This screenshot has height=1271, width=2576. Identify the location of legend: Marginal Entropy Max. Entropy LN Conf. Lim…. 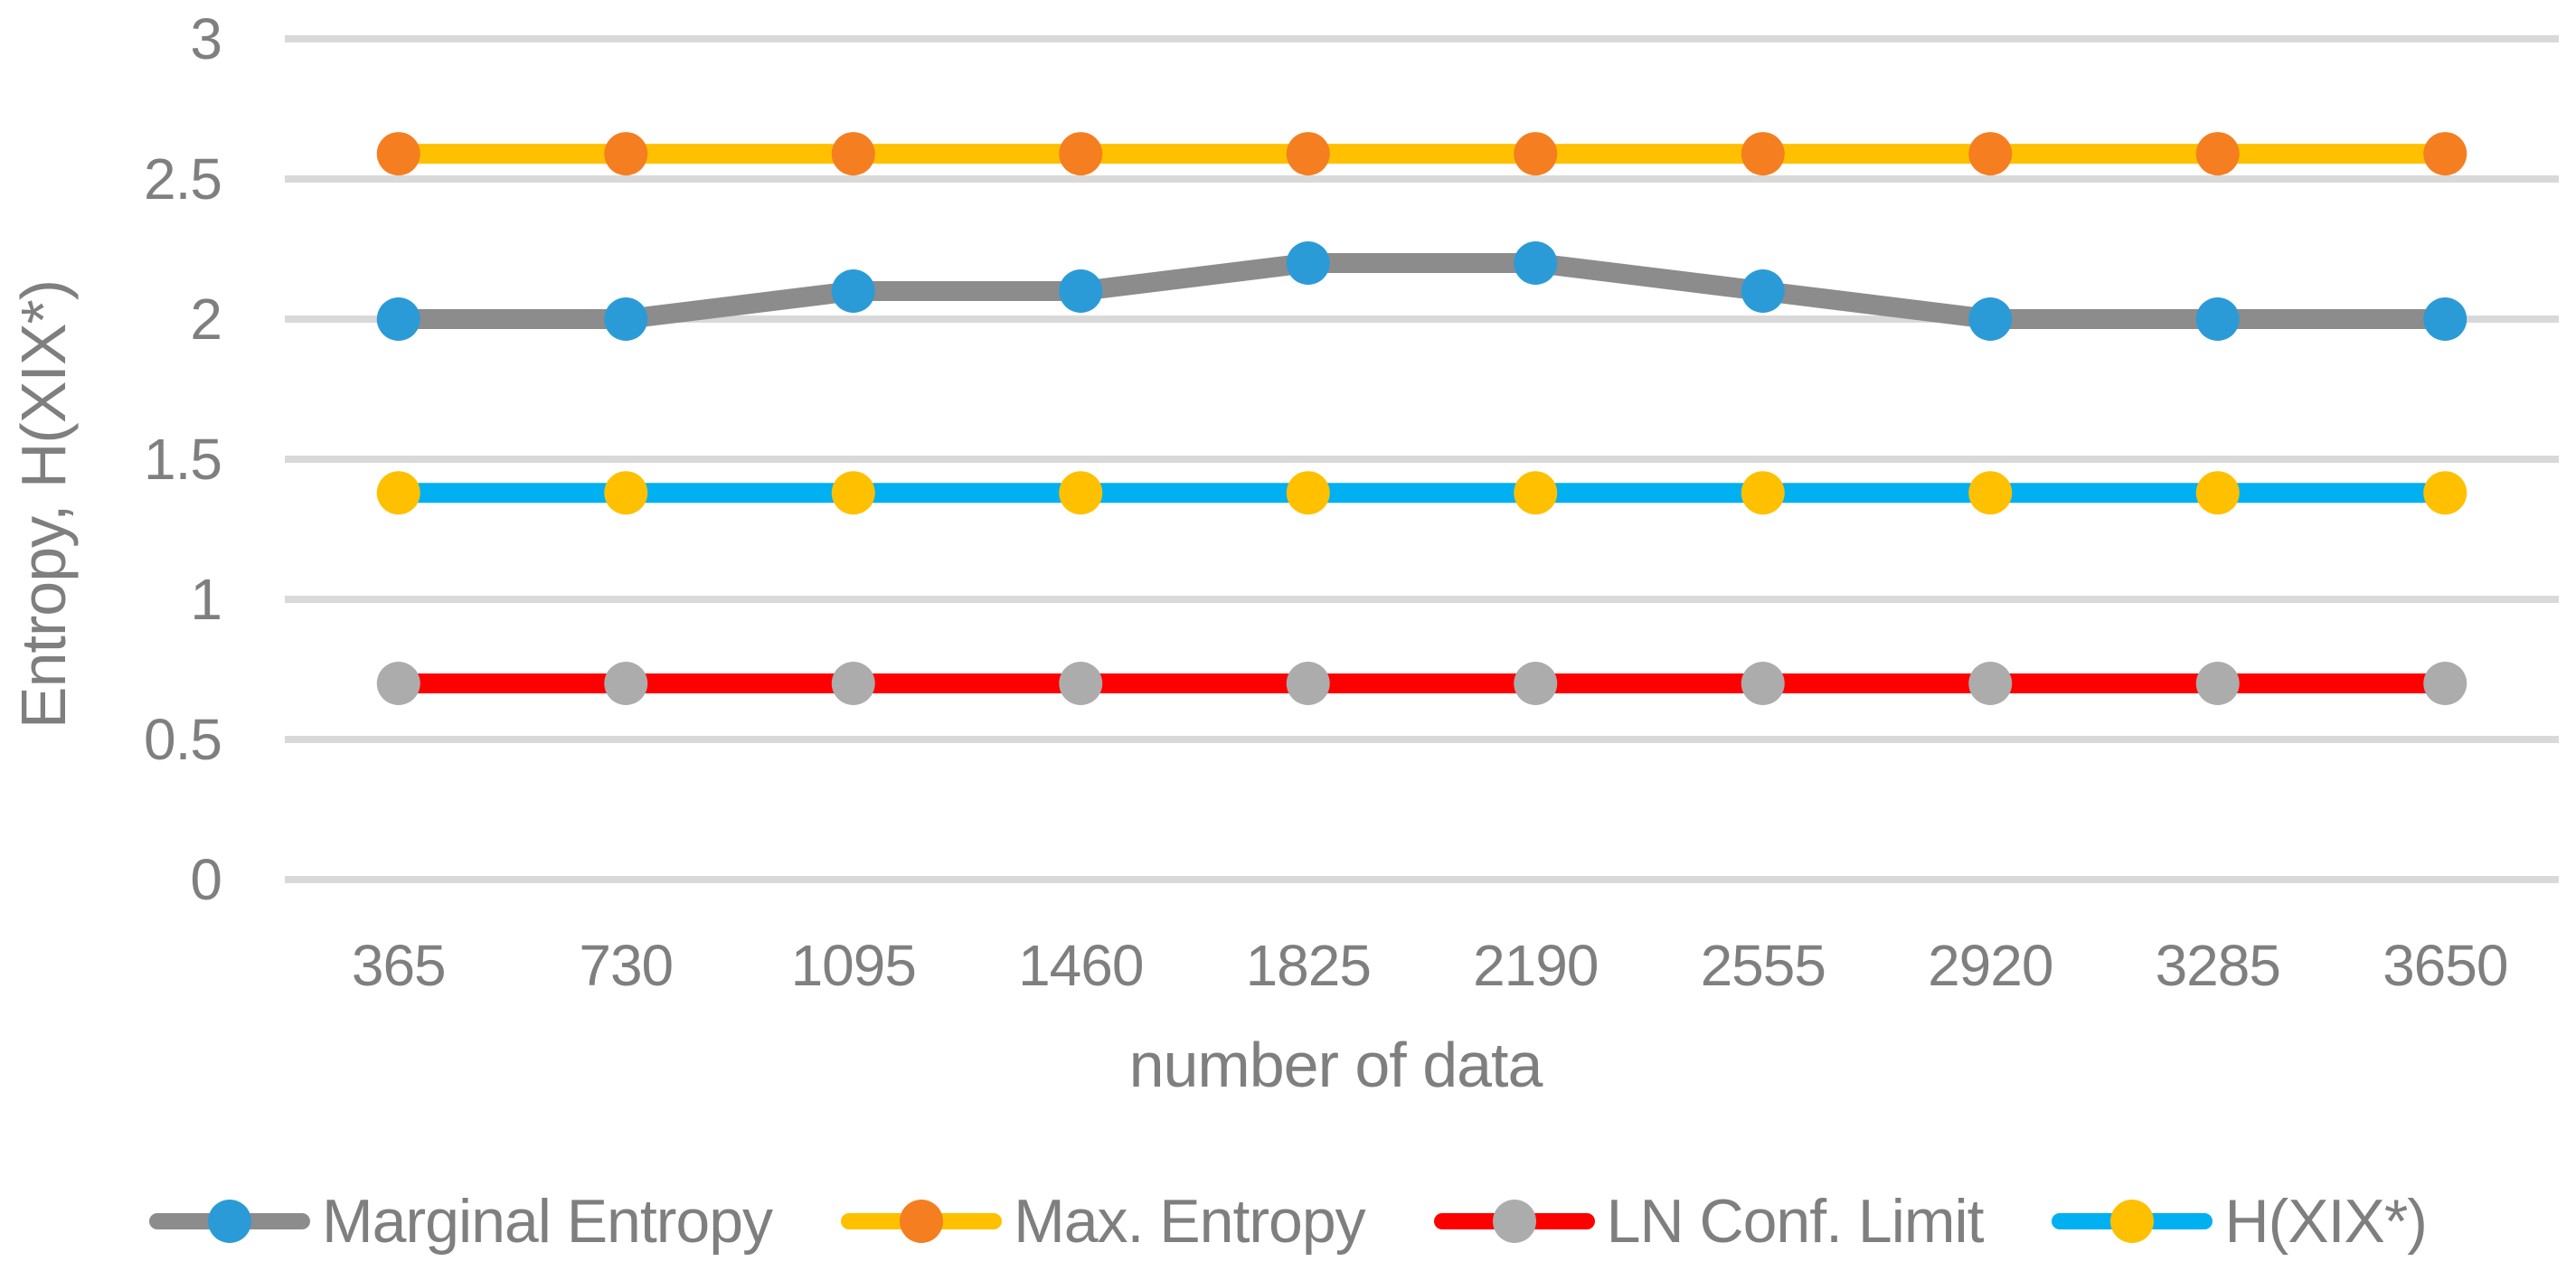
(1288, 1221).